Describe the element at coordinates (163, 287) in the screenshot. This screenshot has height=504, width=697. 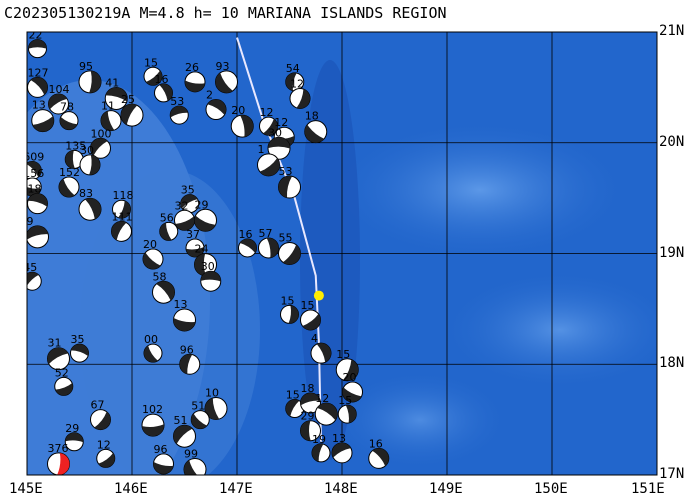
I see `focal-mechanism-beachball: 58` at that location.